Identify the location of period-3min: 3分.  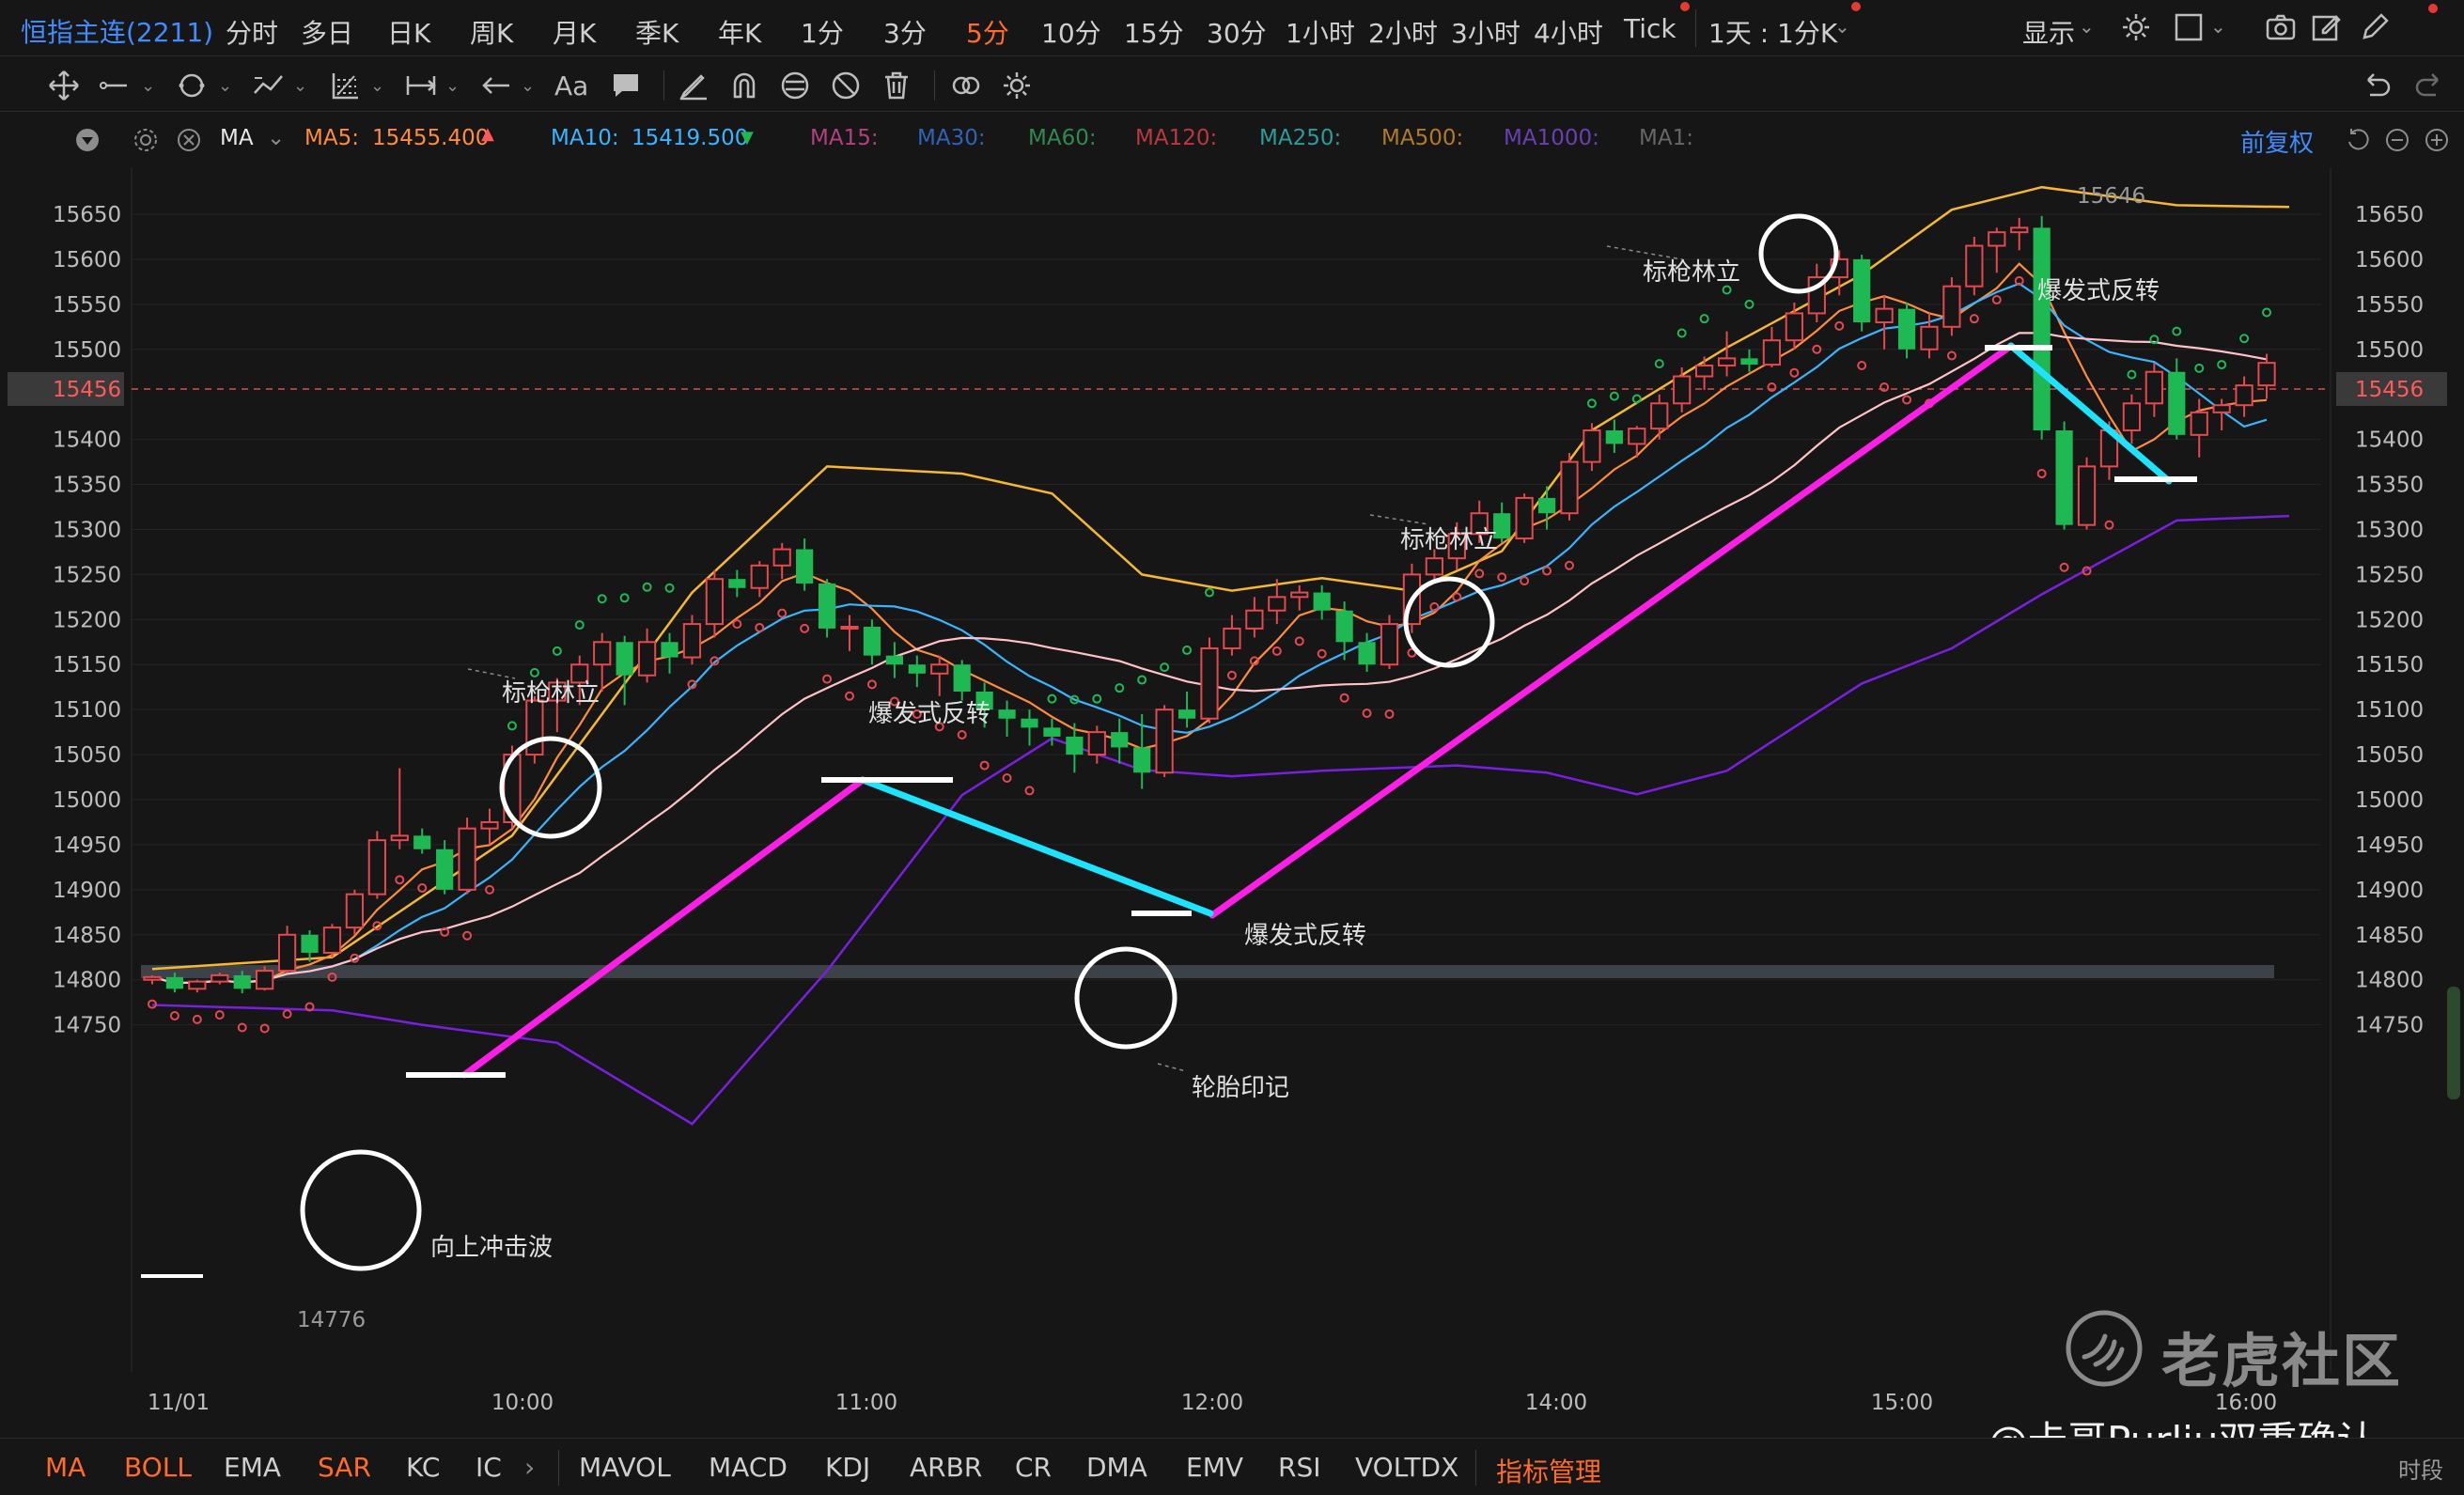
(905, 33).